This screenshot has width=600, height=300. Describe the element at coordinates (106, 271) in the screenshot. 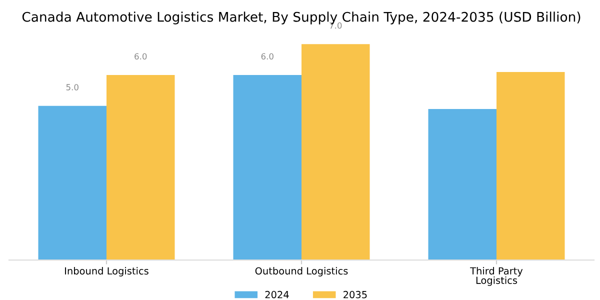

I see `x-tick-label: Inbound Logistics` at that location.